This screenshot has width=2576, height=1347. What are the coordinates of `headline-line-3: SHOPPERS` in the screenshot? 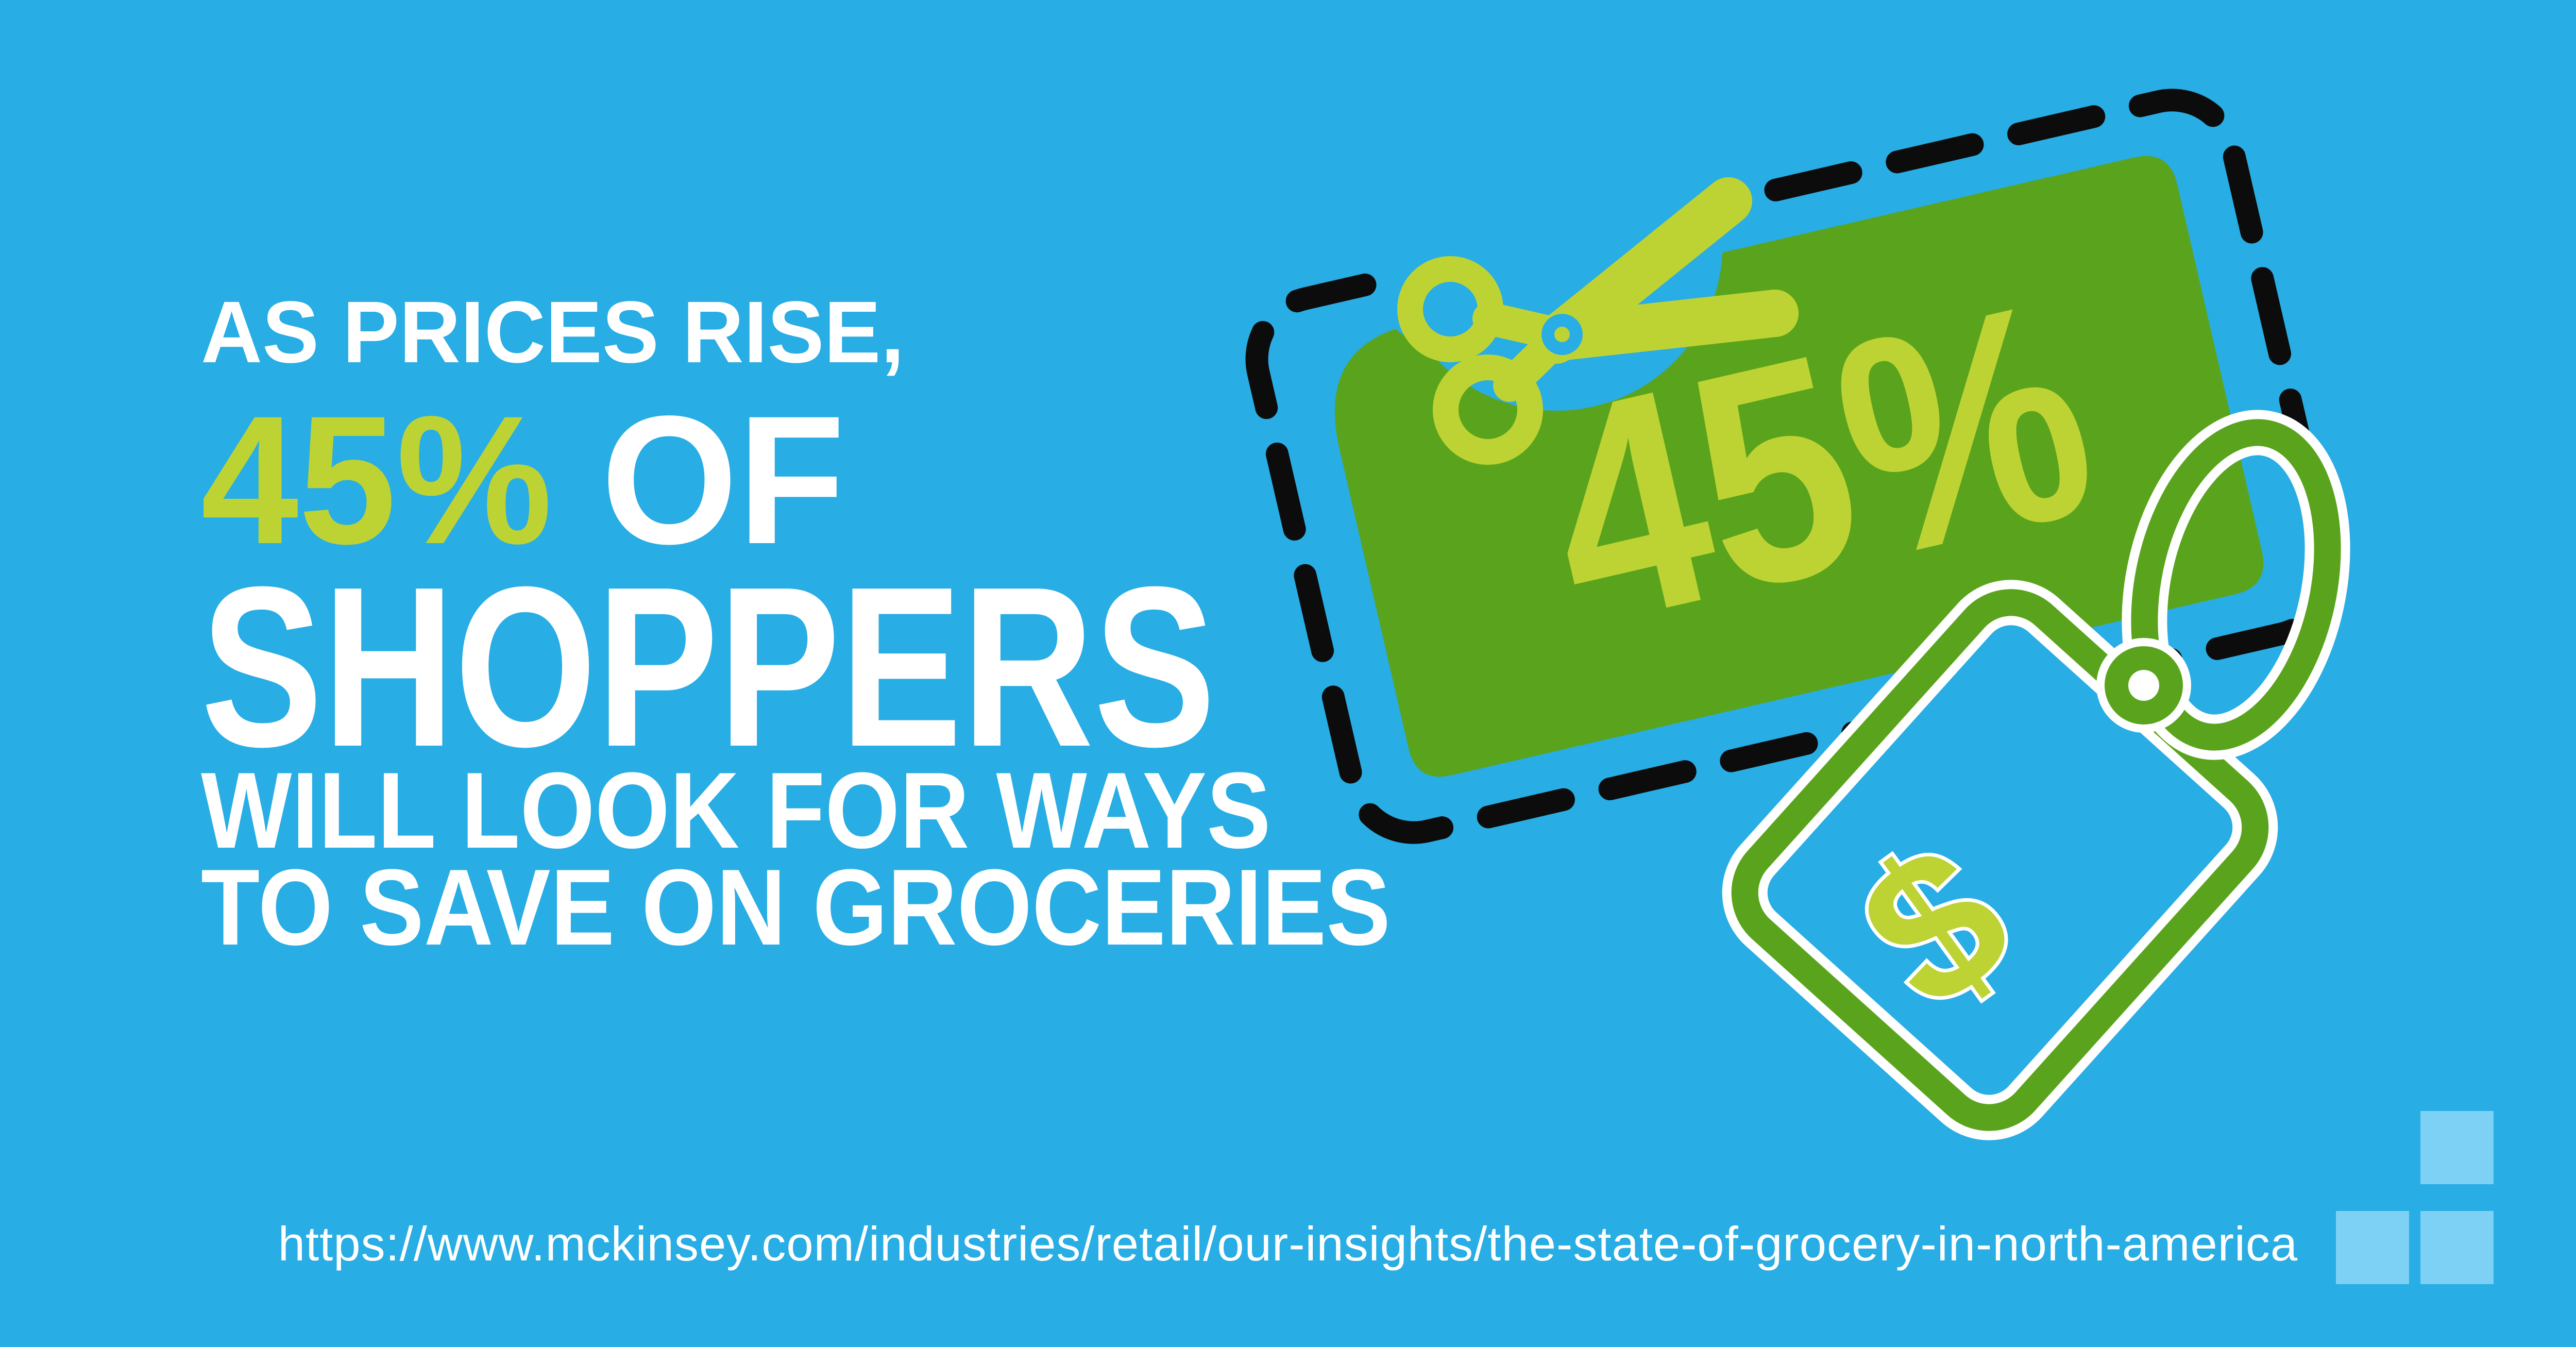 It's located at (835, 666).